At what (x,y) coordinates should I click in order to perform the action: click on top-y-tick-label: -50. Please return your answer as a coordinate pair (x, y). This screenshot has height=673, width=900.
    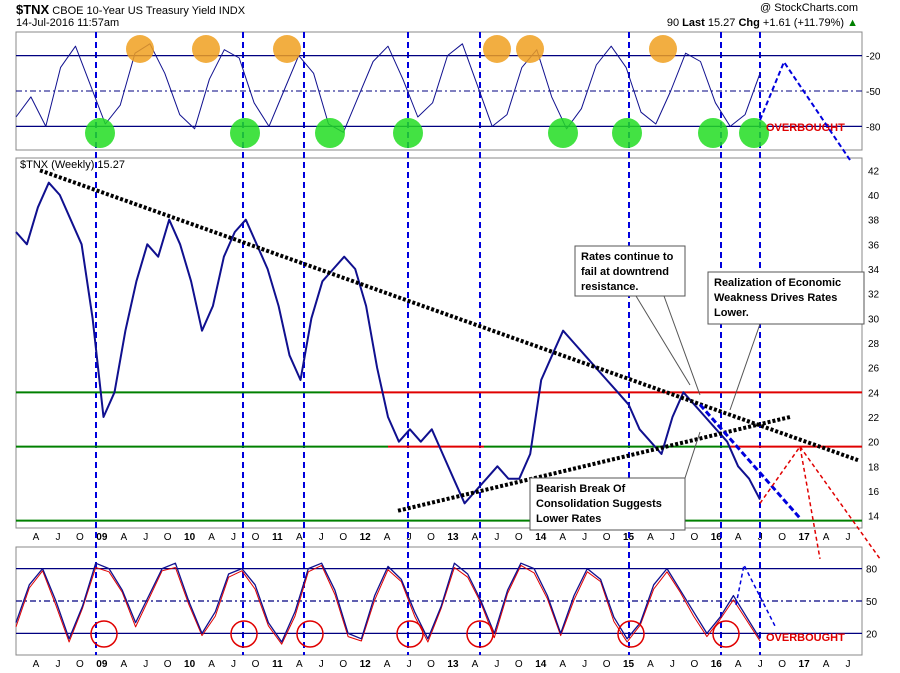
    Looking at the image, I should click on (873, 92).